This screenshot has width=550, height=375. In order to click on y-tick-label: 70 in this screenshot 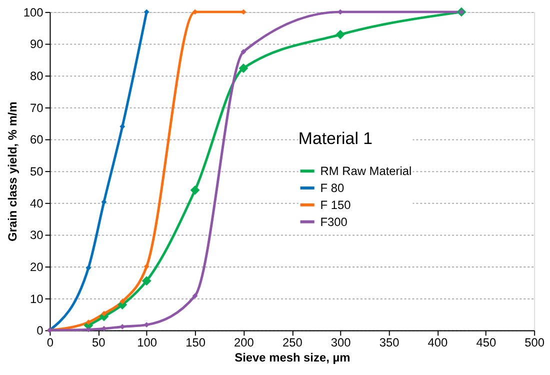, I will do `click(37, 107)`.